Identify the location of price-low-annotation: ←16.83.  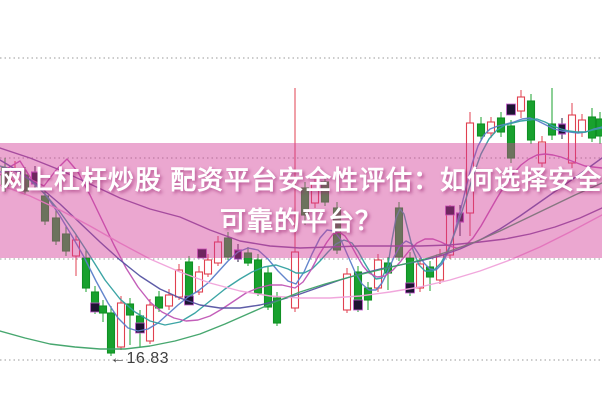
(140, 358).